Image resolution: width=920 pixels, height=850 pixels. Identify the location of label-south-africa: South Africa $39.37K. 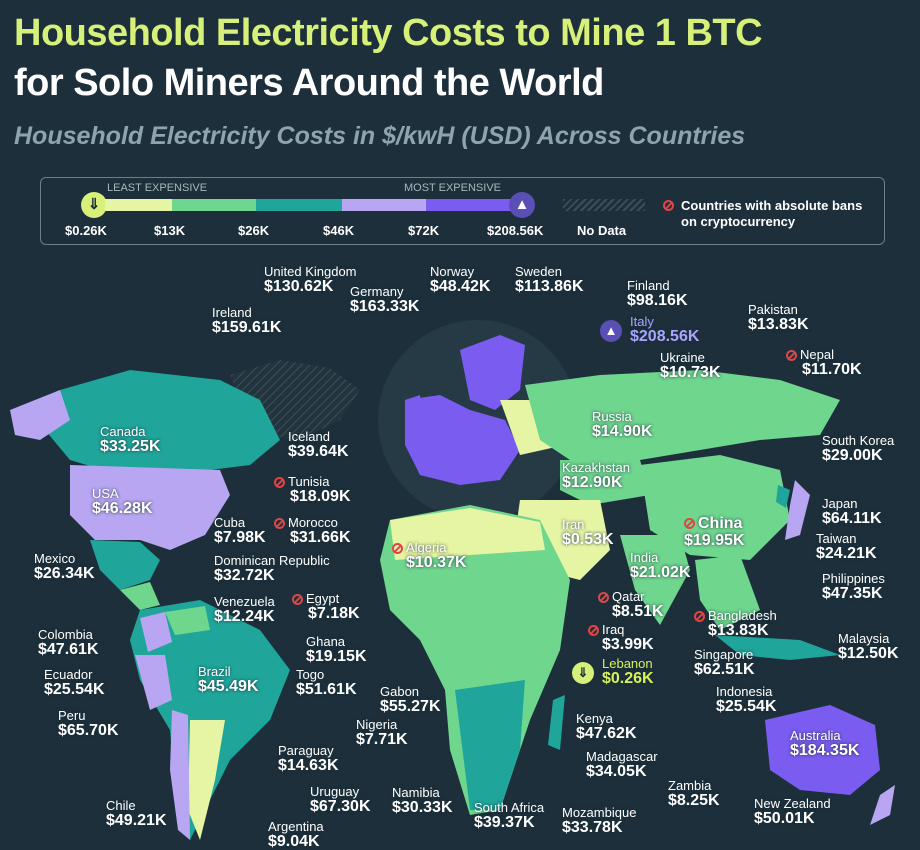
(509, 815).